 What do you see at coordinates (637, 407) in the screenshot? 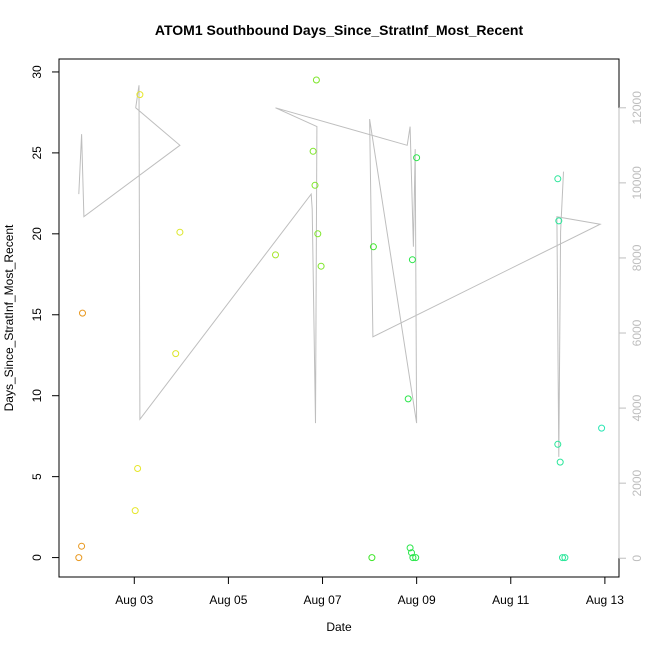
I see `y2-tick-label: 4000` at bounding box center [637, 407].